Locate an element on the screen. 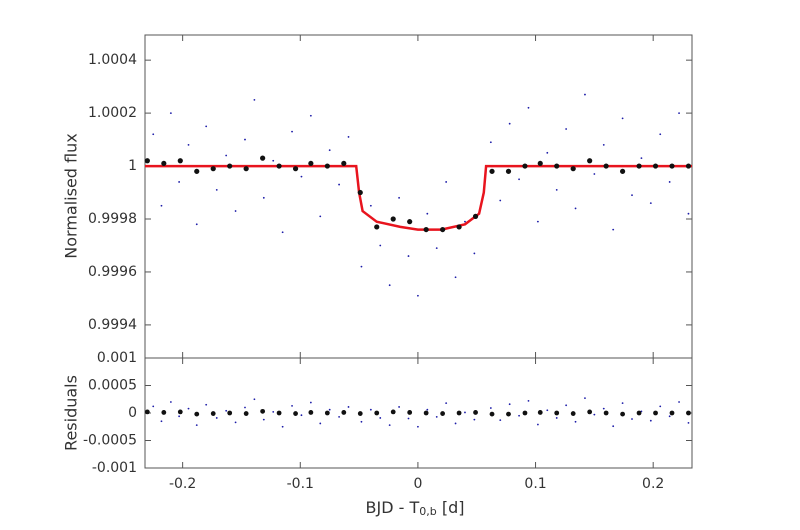 This screenshot has height=530, width=800. x-tick-label: 0 is located at coordinates (417, 484).